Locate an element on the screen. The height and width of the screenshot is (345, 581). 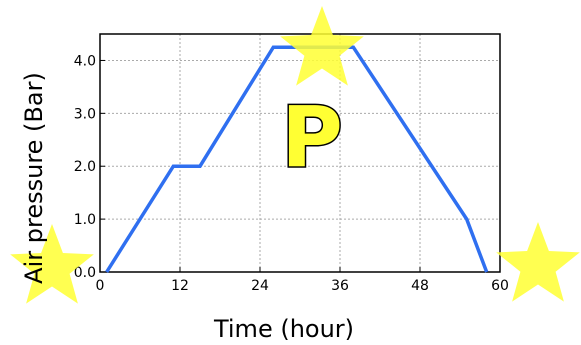
y-axis-ticks: 0.0 1.0 2.0 3.0 4.0 is located at coordinates (89, 167).